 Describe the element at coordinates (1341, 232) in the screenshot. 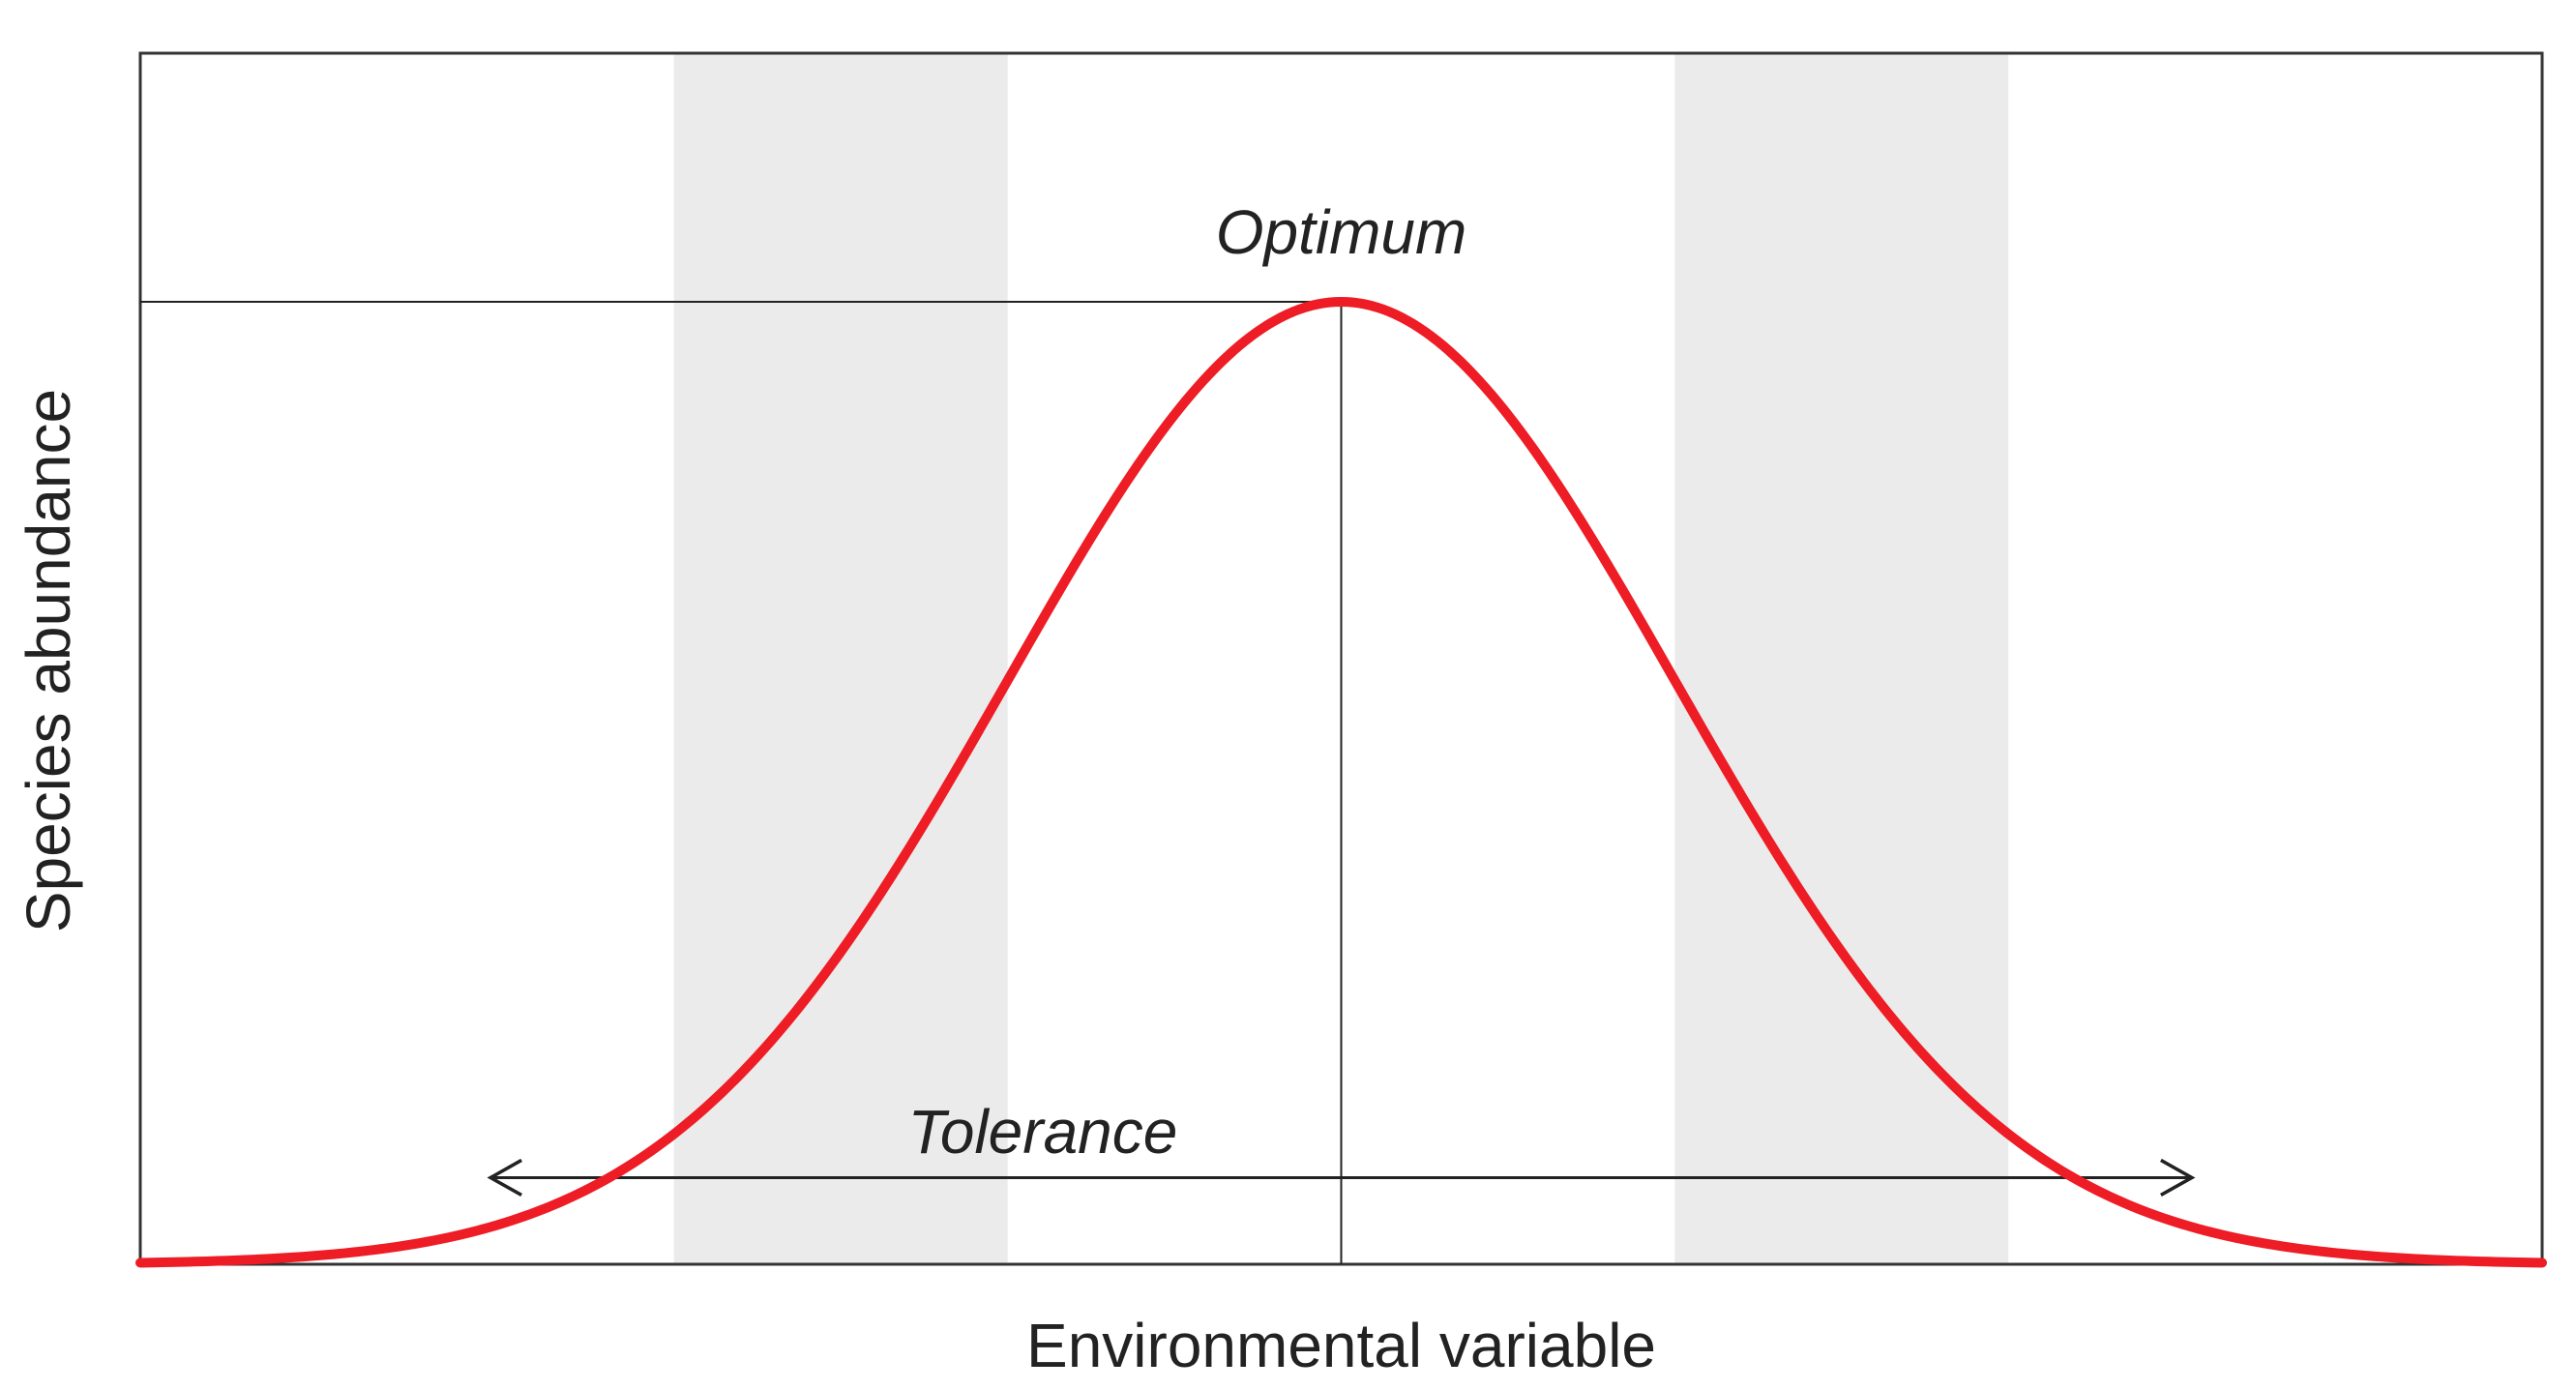

I see `optimum-label: Optimum` at that location.